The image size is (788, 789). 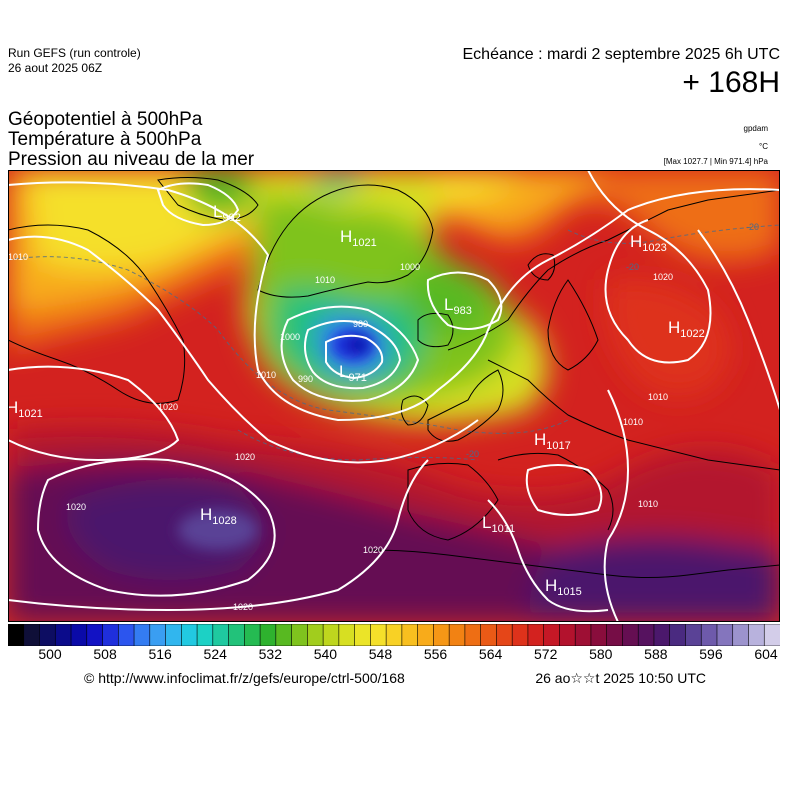 What do you see at coordinates (215, 654) in the screenshot?
I see `colorbar-tick-label: 524` at bounding box center [215, 654].